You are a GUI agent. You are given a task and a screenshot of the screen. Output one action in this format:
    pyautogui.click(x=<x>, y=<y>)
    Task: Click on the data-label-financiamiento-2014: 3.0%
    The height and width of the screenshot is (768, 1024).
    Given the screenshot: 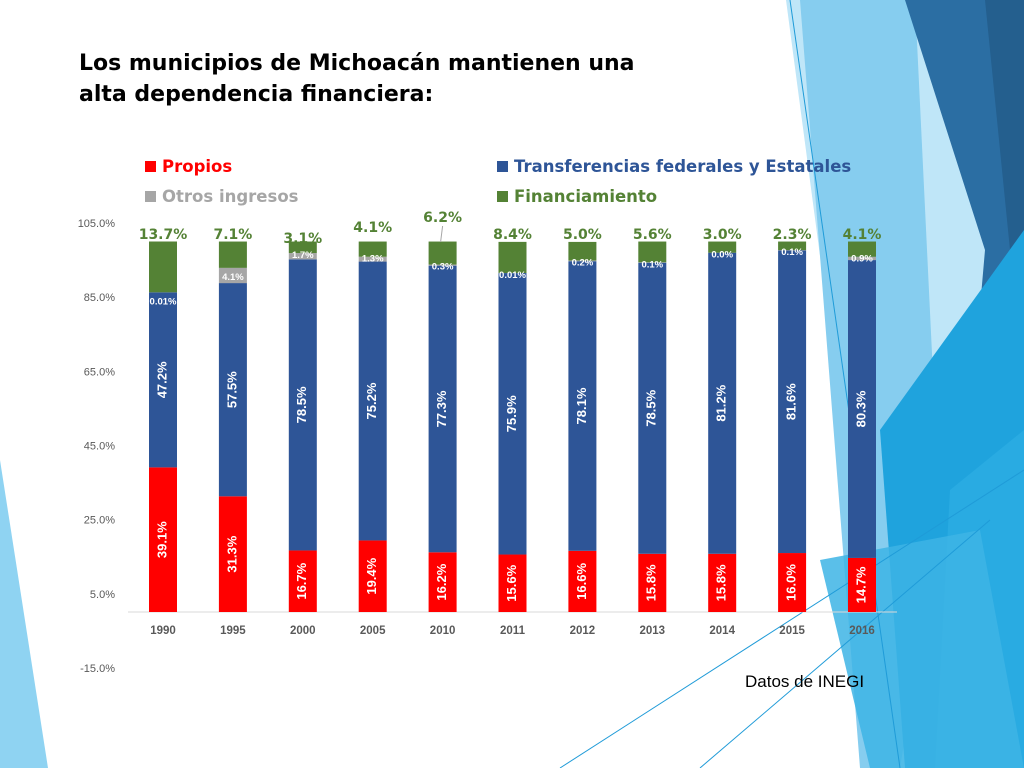 What is the action you would take?
    pyautogui.click(x=722, y=235)
    